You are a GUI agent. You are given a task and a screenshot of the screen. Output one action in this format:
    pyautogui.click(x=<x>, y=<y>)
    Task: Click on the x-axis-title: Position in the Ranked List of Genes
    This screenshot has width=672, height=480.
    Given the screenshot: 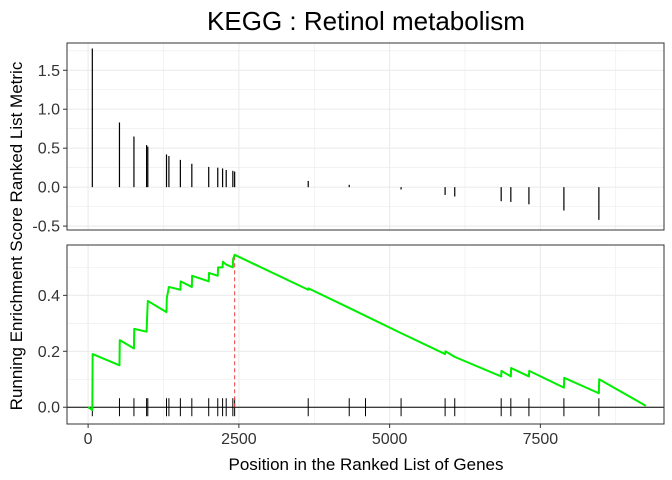 What is the action you would take?
    pyautogui.click(x=366, y=464)
    